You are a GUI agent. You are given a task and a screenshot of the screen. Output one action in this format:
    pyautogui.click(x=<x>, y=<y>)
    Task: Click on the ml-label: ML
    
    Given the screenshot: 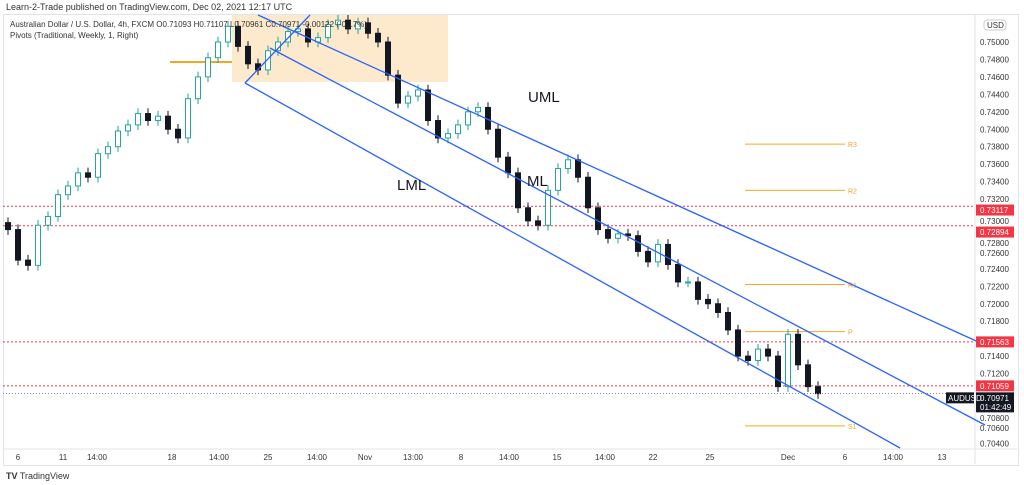 What is the action you would take?
    pyautogui.click(x=537, y=181)
    